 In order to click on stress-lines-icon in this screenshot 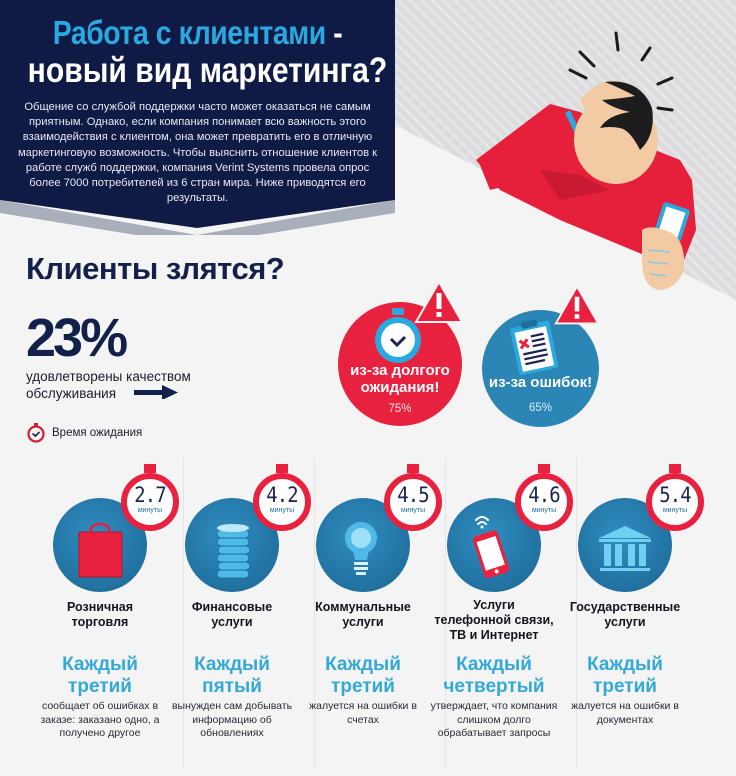, I will do `click(621, 71)`.